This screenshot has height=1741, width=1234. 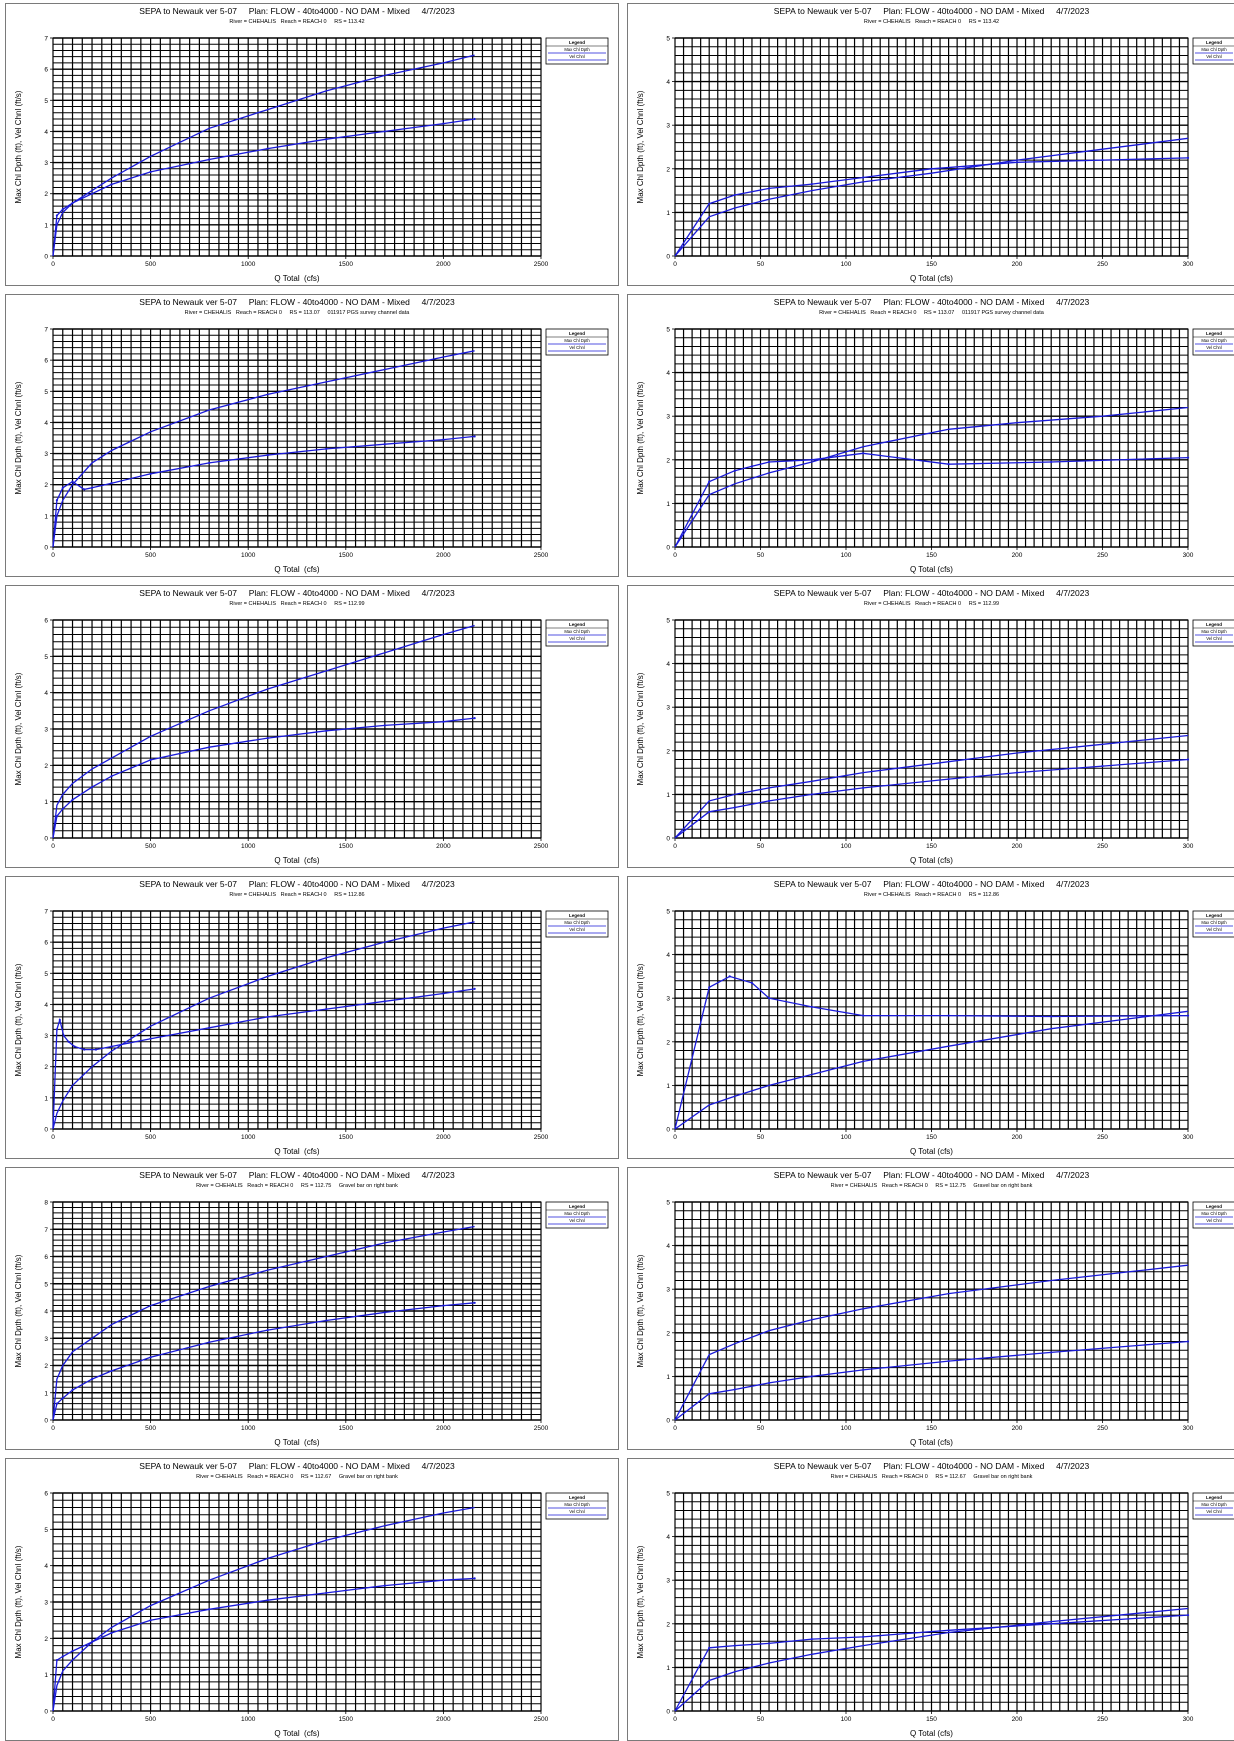 What do you see at coordinates (1188, 1137) in the screenshot?
I see `x-tick-label: 300` at bounding box center [1188, 1137].